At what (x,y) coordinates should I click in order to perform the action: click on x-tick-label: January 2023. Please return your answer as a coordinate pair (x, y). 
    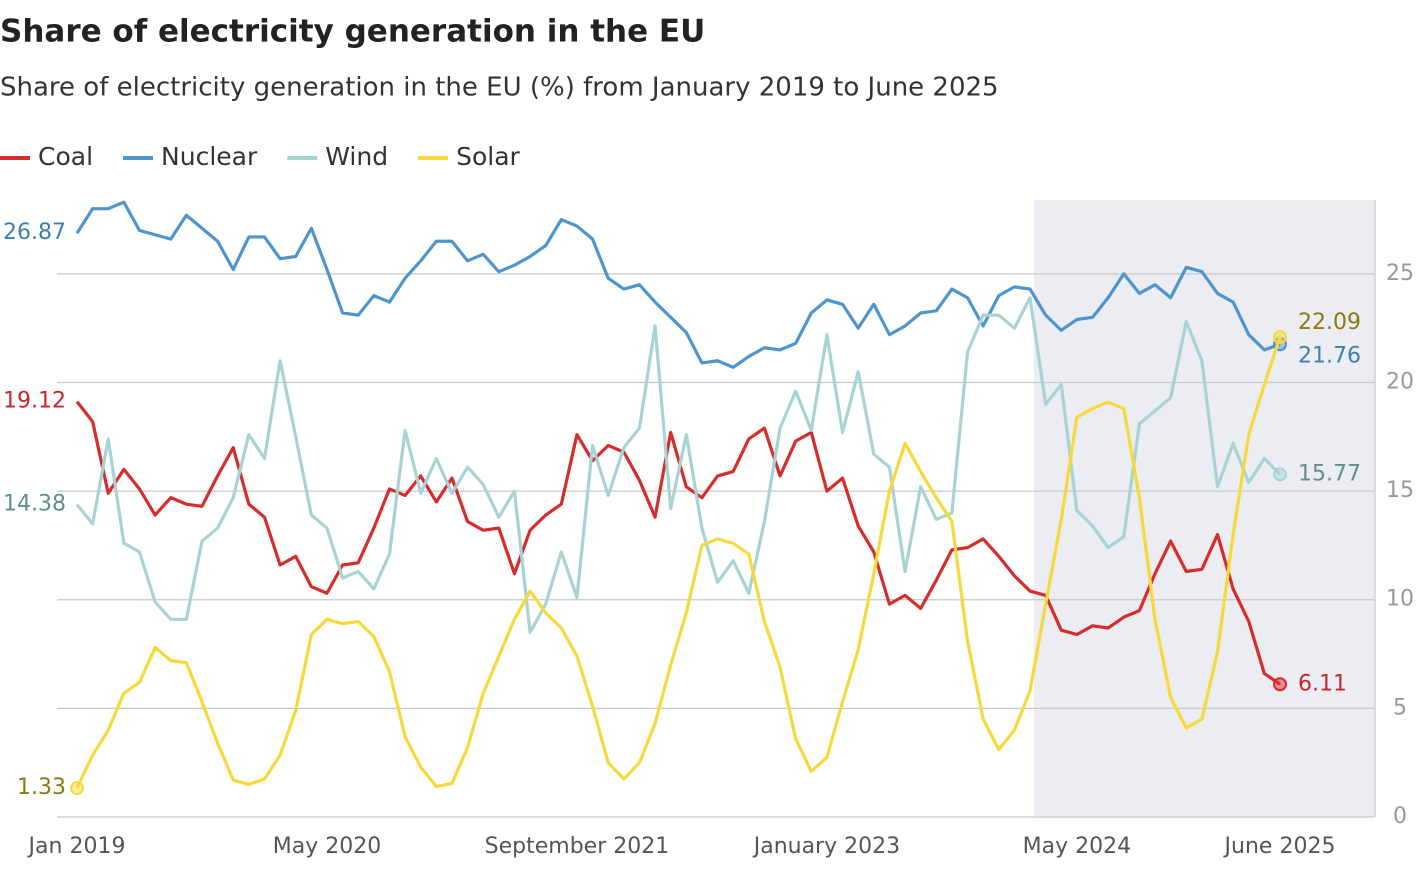
    Looking at the image, I should click on (826, 846).